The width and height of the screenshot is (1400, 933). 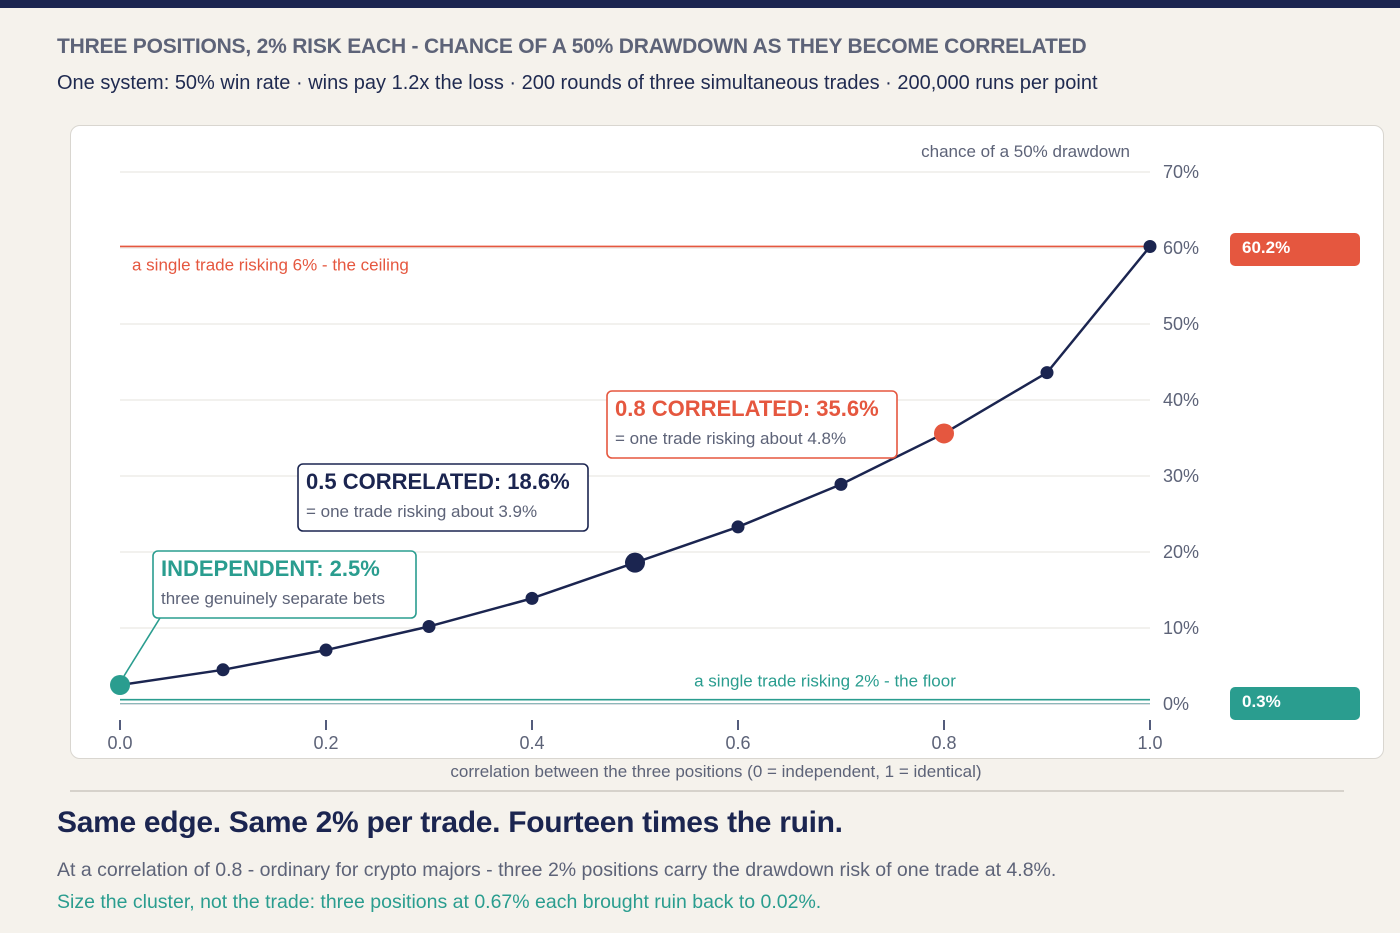 What do you see at coordinates (943, 743) in the screenshot?
I see `x-tick-label: 0.8` at bounding box center [943, 743].